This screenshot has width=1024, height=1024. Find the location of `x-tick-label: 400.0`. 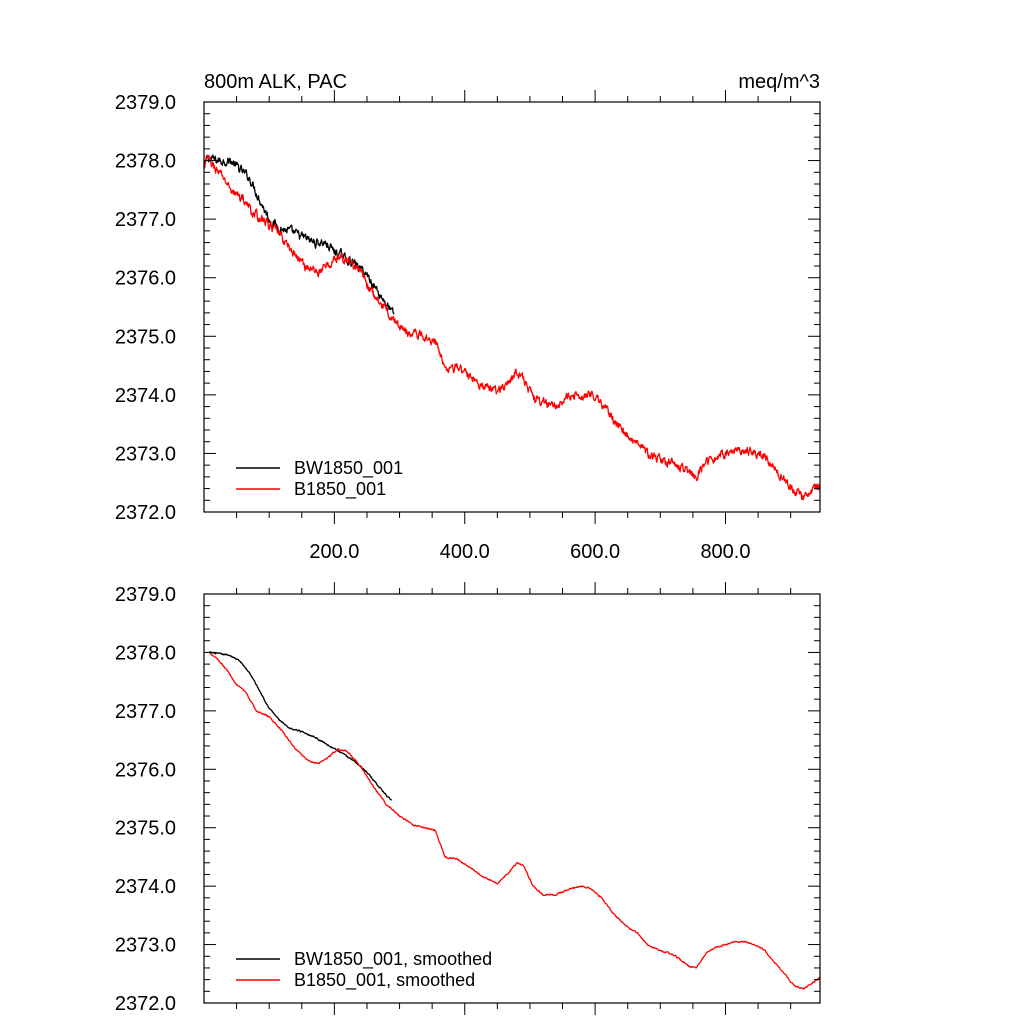

x-tick-label: 400.0 is located at coordinates (465, 552).